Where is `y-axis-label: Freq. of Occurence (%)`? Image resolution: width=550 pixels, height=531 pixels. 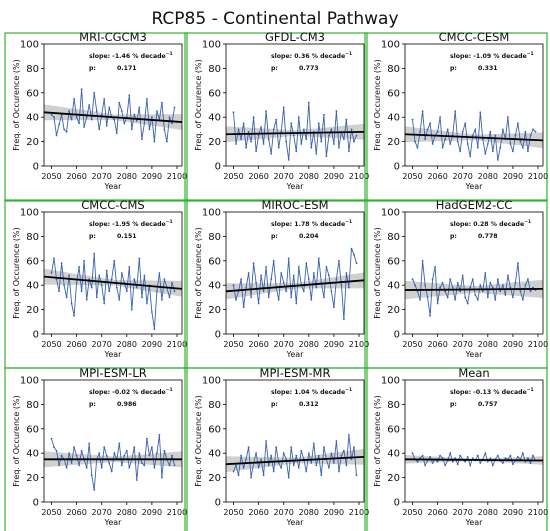 y-axis-label: Freq. of Occurence (%) is located at coordinates (377, 272).